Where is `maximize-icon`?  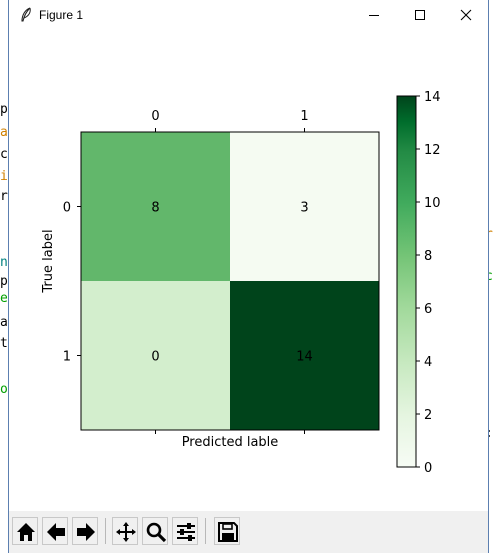
maximize-icon is located at coordinates (420, 15).